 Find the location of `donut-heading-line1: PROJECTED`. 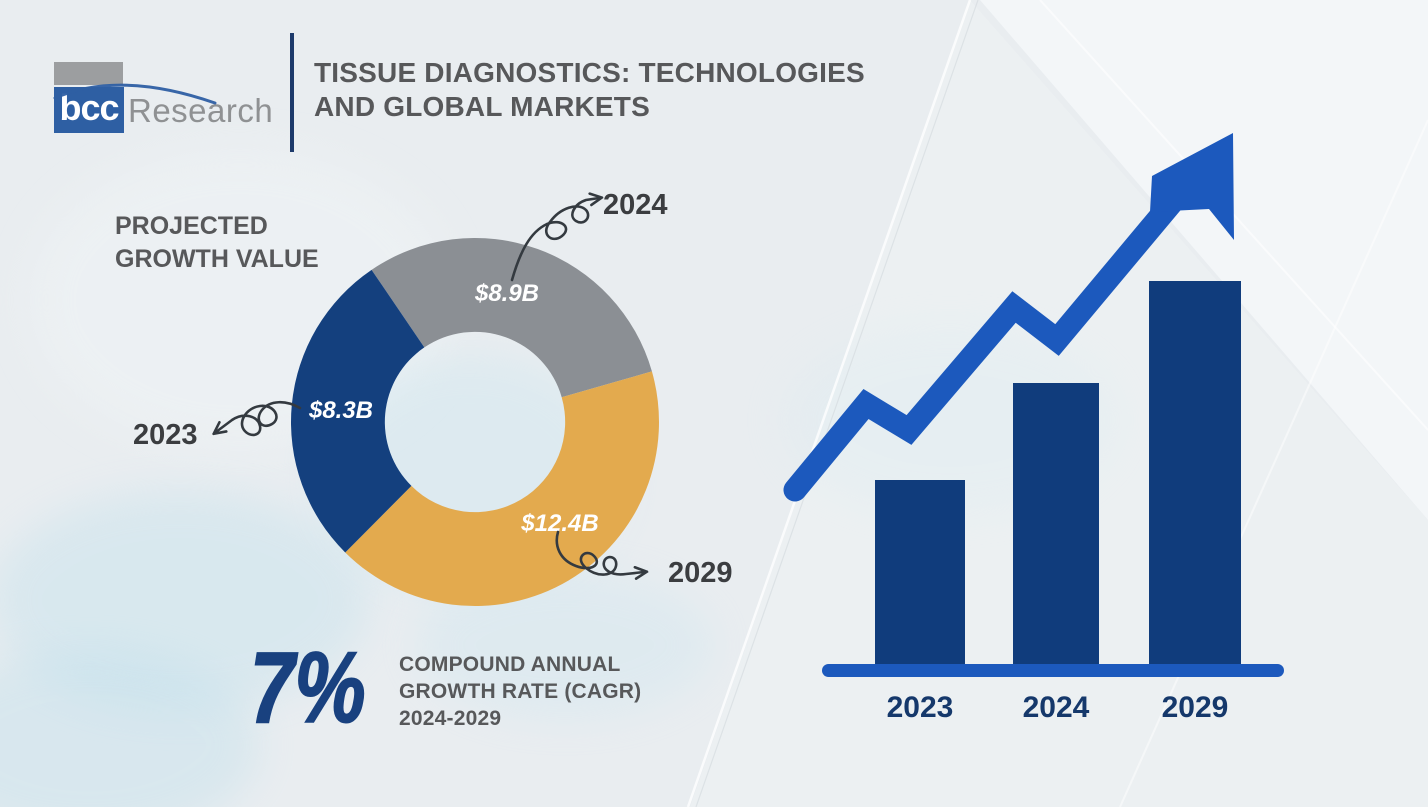

donut-heading-line1: PROJECTED is located at coordinates (191, 226).